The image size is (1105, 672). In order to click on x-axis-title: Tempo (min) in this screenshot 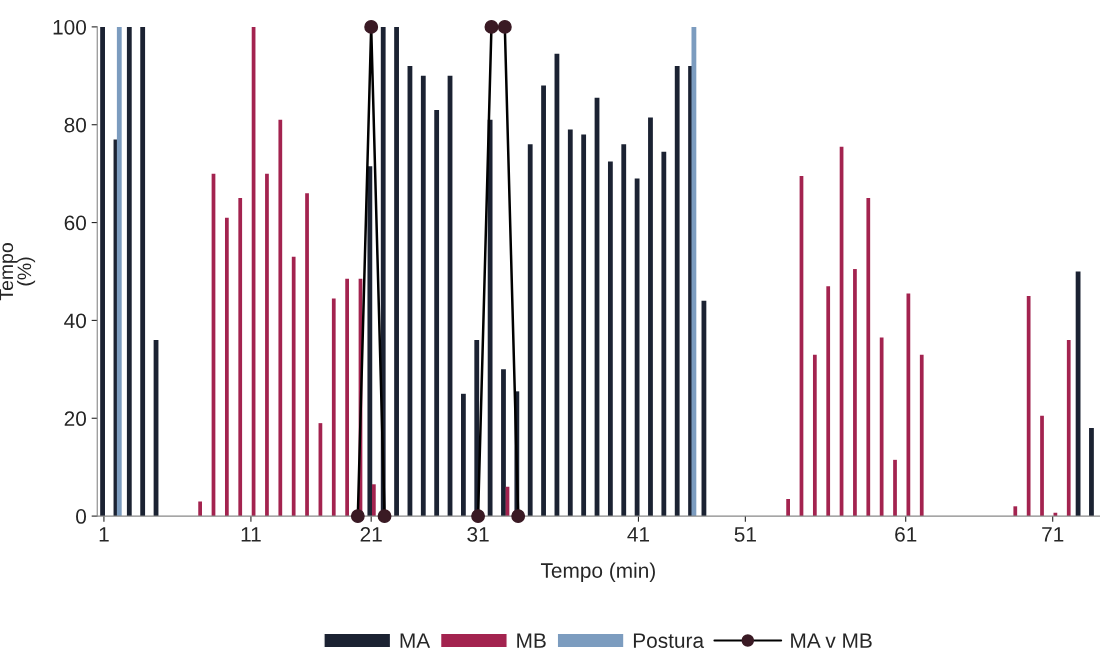, I will do `click(597, 572)`.